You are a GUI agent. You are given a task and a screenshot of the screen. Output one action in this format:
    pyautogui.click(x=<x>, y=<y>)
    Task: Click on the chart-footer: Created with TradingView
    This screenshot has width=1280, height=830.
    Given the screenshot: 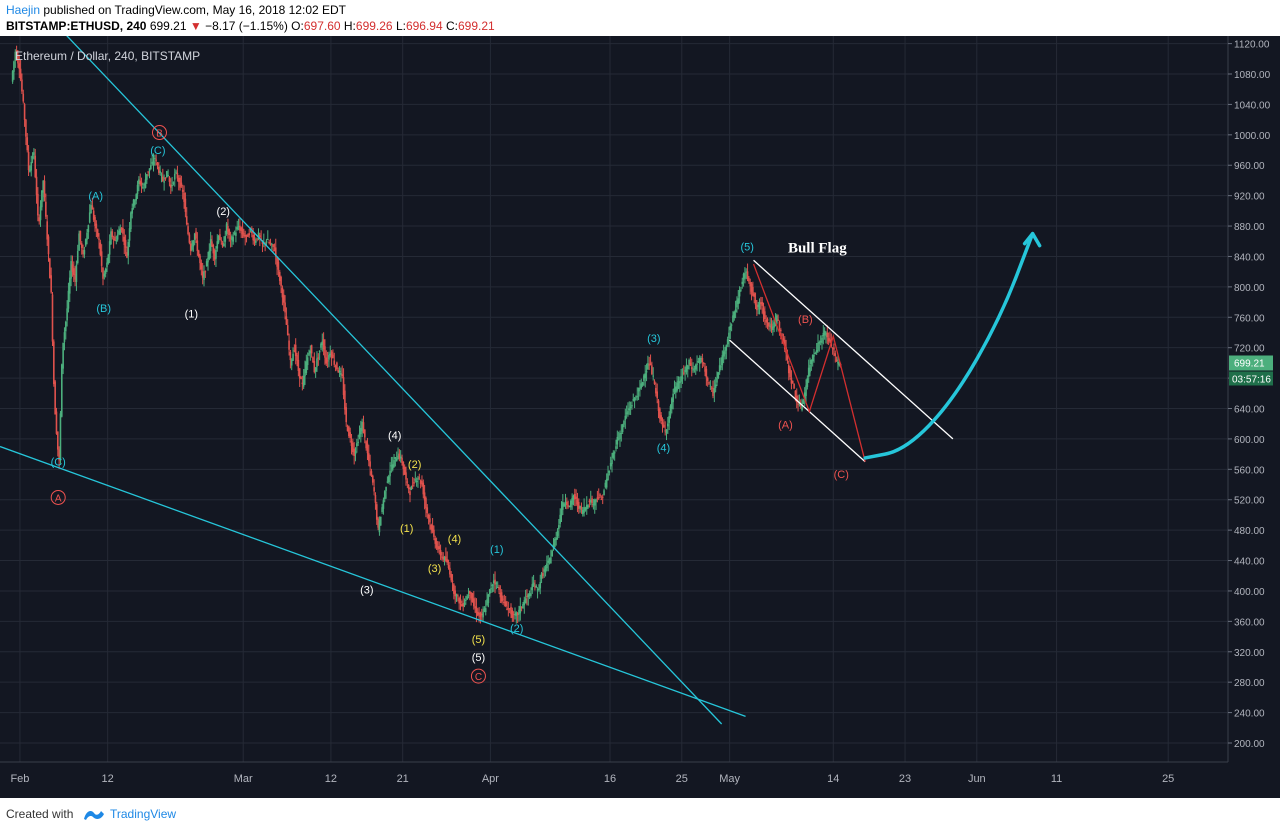 What is the action you would take?
    pyautogui.click(x=640, y=814)
    